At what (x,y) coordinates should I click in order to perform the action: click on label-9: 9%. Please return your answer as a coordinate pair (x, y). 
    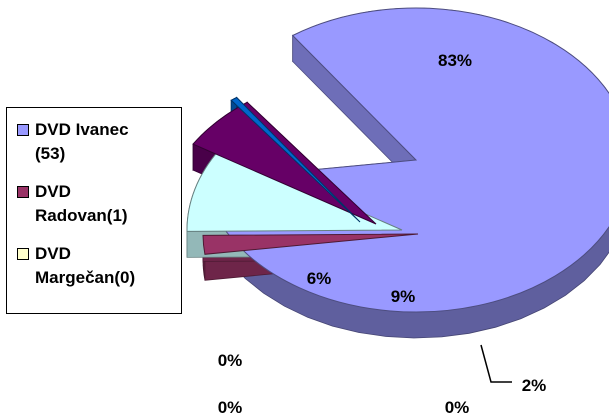
    Looking at the image, I should click on (403, 296).